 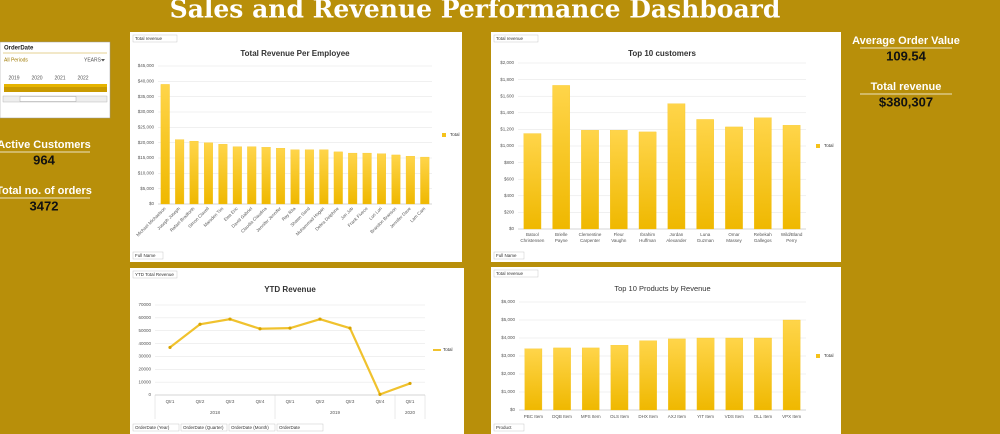 I want to click on y-tick-label: $35,000, so click(x=146, y=96).